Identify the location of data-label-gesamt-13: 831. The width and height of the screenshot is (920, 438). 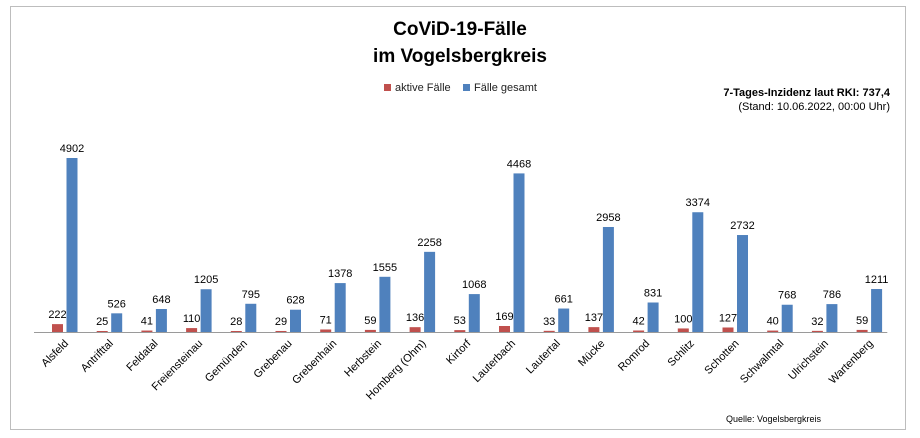
(653, 294).